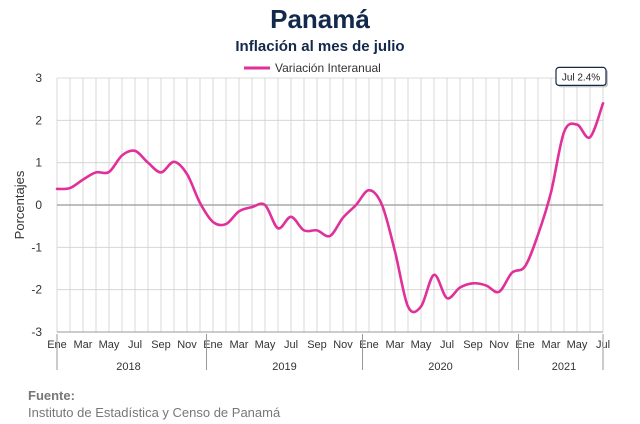 Image resolution: width=640 pixels, height=424 pixels. I want to click on year-label: 2018, so click(128, 367).